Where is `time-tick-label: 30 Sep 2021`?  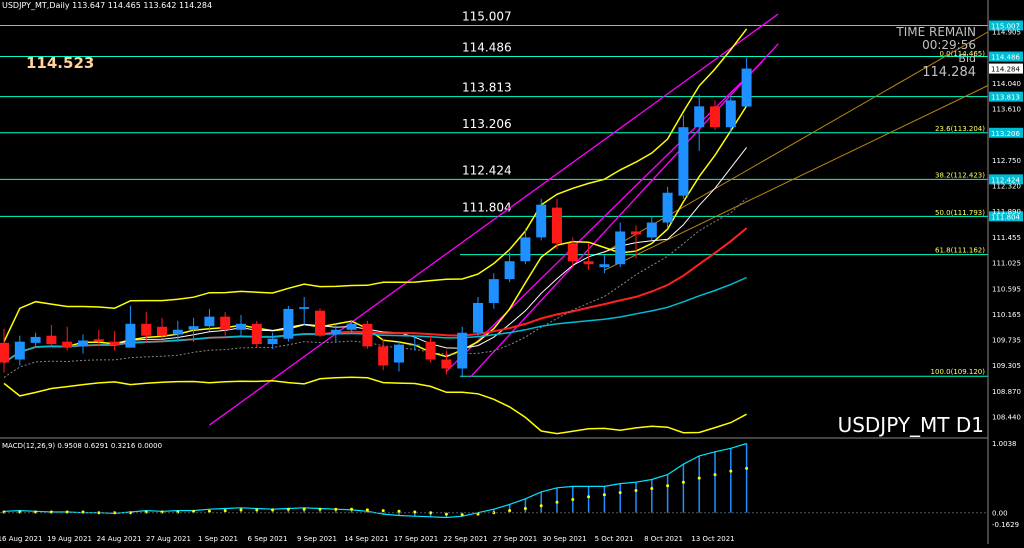 time-tick-label: 30 Sep 2021 is located at coordinates (564, 539).